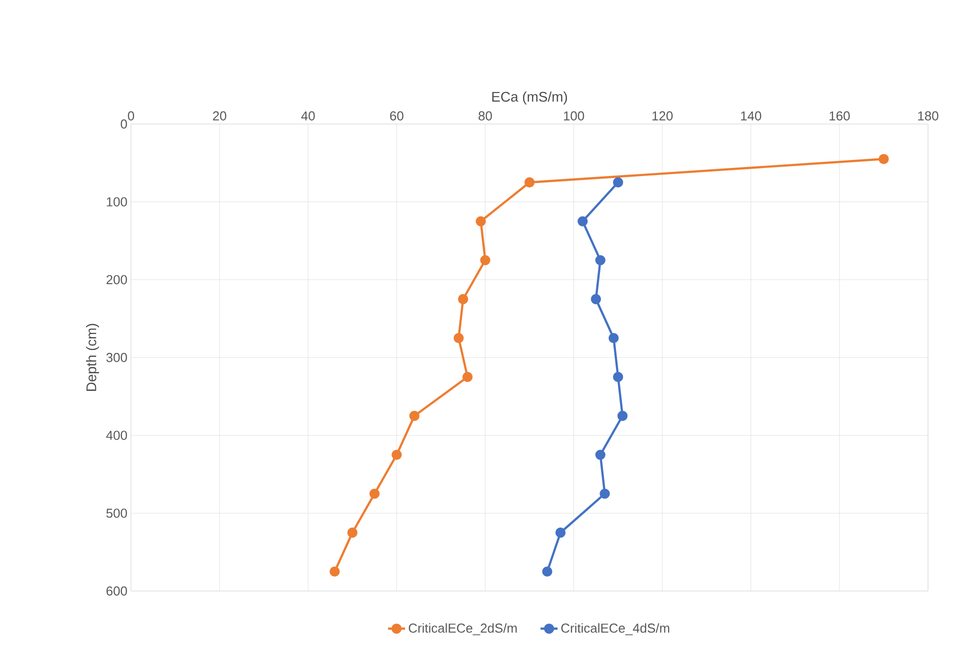 The height and width of the screenshot is (669, 959). What do you see at coordinates (219, 115) in the screenshot?
I see `x-tick-label: 20` at bounding box center [219, 115].